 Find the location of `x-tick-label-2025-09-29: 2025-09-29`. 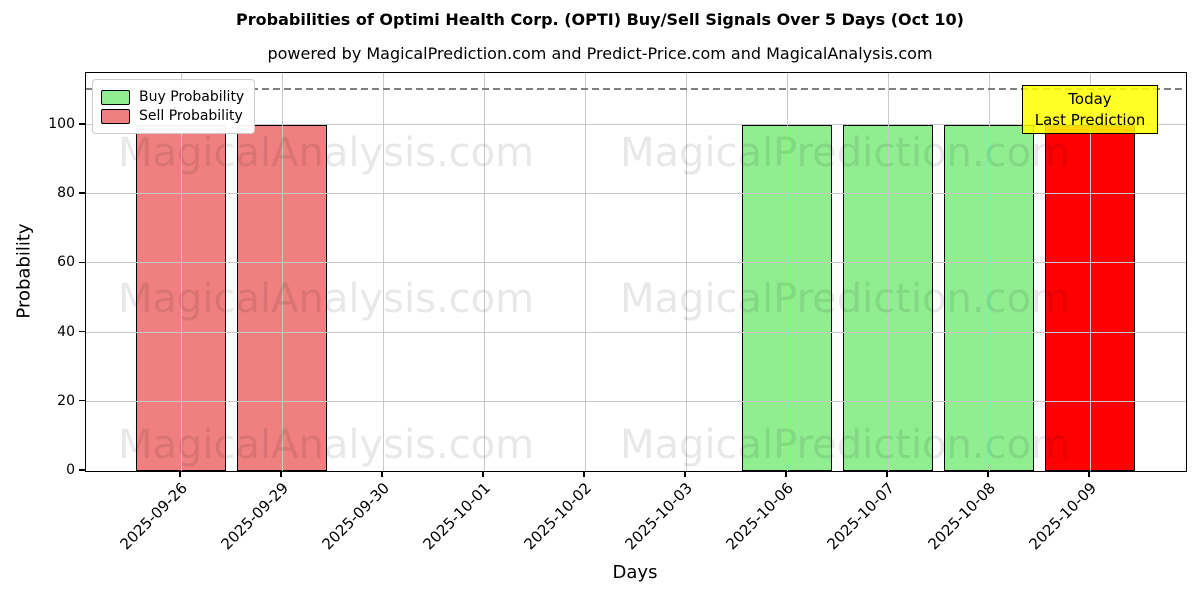

x-tick-label-2025-09-29: 2025-09-29 is located at coordinates (254, 516).